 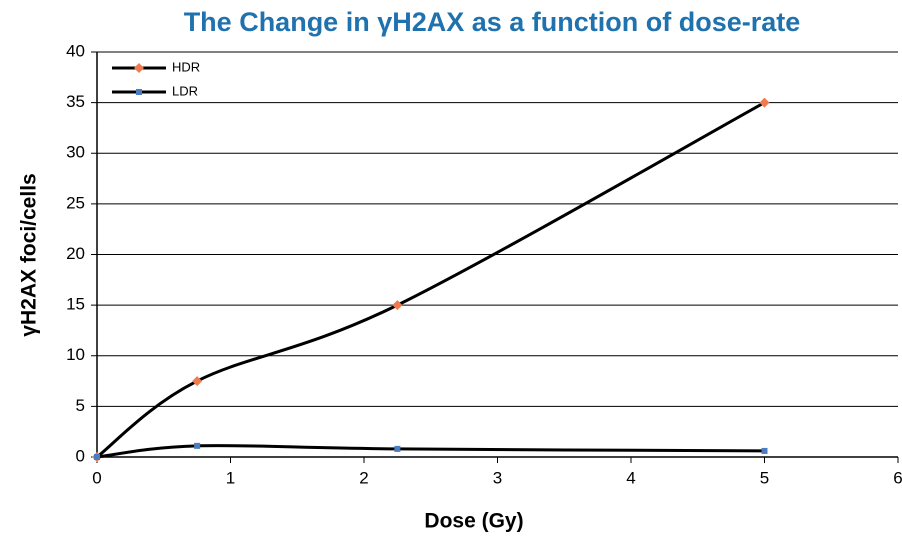 What do you see at coordinates (75, 304) in the screenshot?
I see `y-tick-label: 15` at bounding box center [75, 304].